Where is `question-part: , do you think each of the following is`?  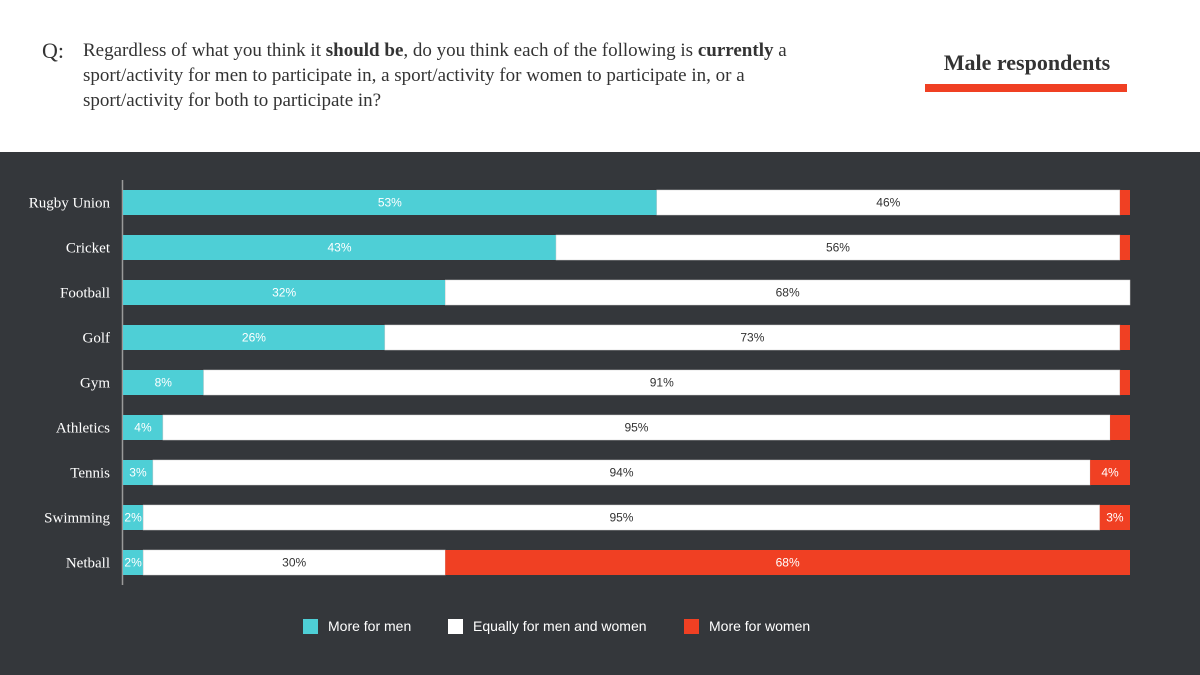 question-part: , do you think each of the following is is located at coordinates (550, 50).